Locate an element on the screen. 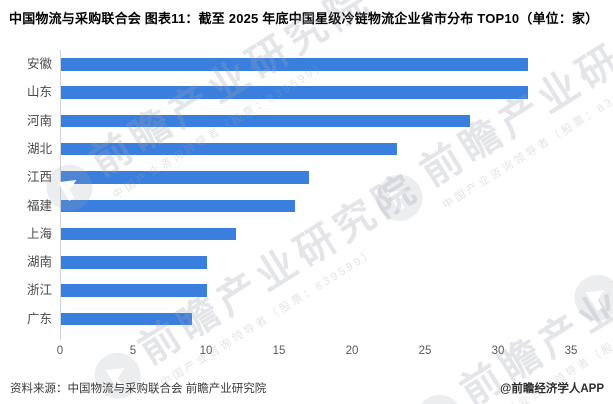 This screenshot has height=404, width=613. footer: 资料来源：中国物流与采购联合会 前瞻产业研究院 @前瞻经济学人APP is located at coordinates (306, 388).